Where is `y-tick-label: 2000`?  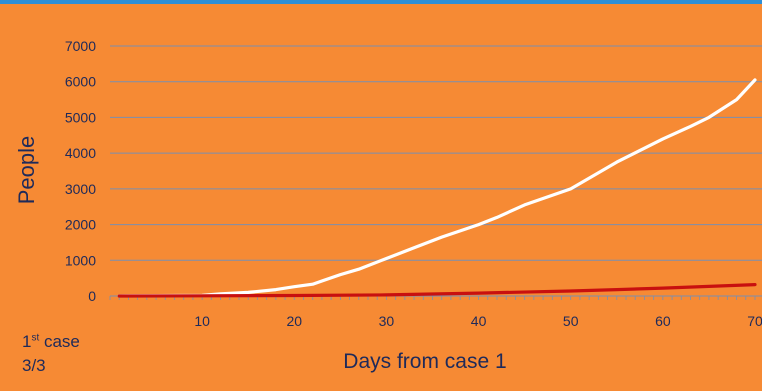 y-tick-label: 2000 is located at coordinates (80, 225).